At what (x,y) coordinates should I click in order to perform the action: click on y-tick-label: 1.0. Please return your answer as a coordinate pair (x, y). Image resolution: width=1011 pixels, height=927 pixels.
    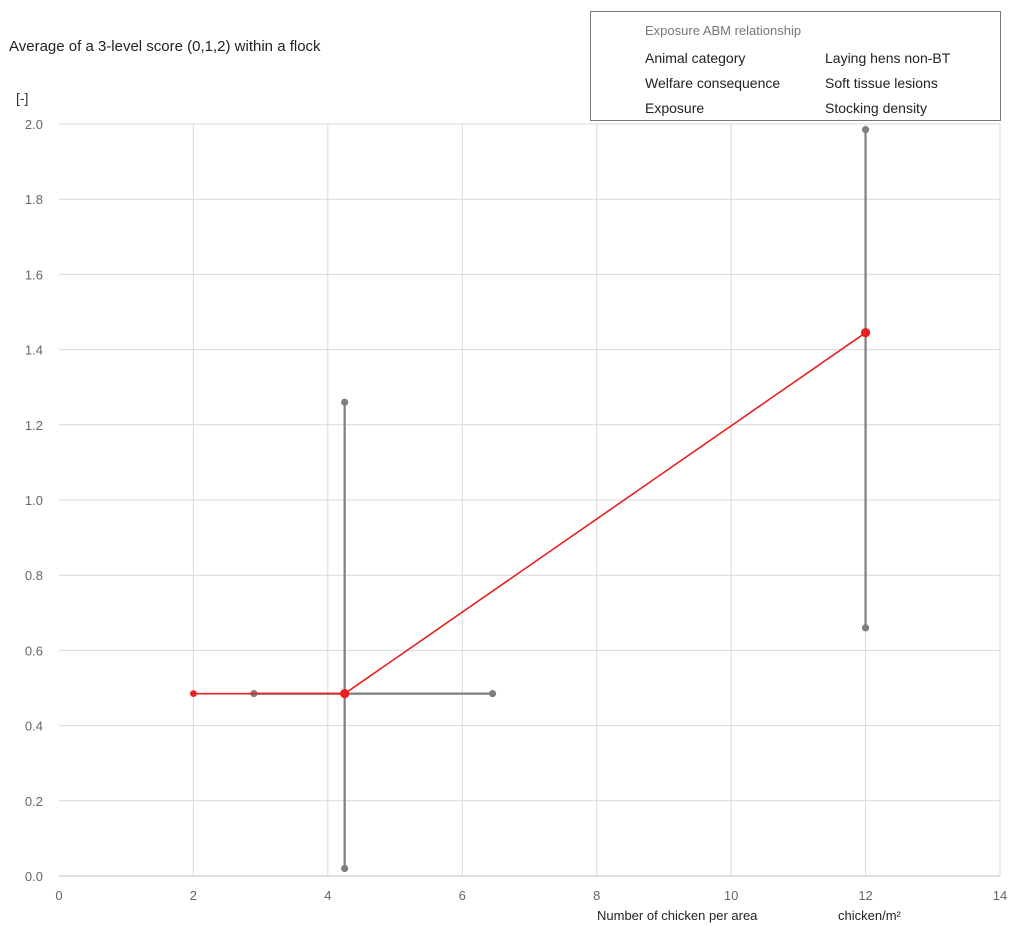
    Looking at the image, I should click on (34, 500).